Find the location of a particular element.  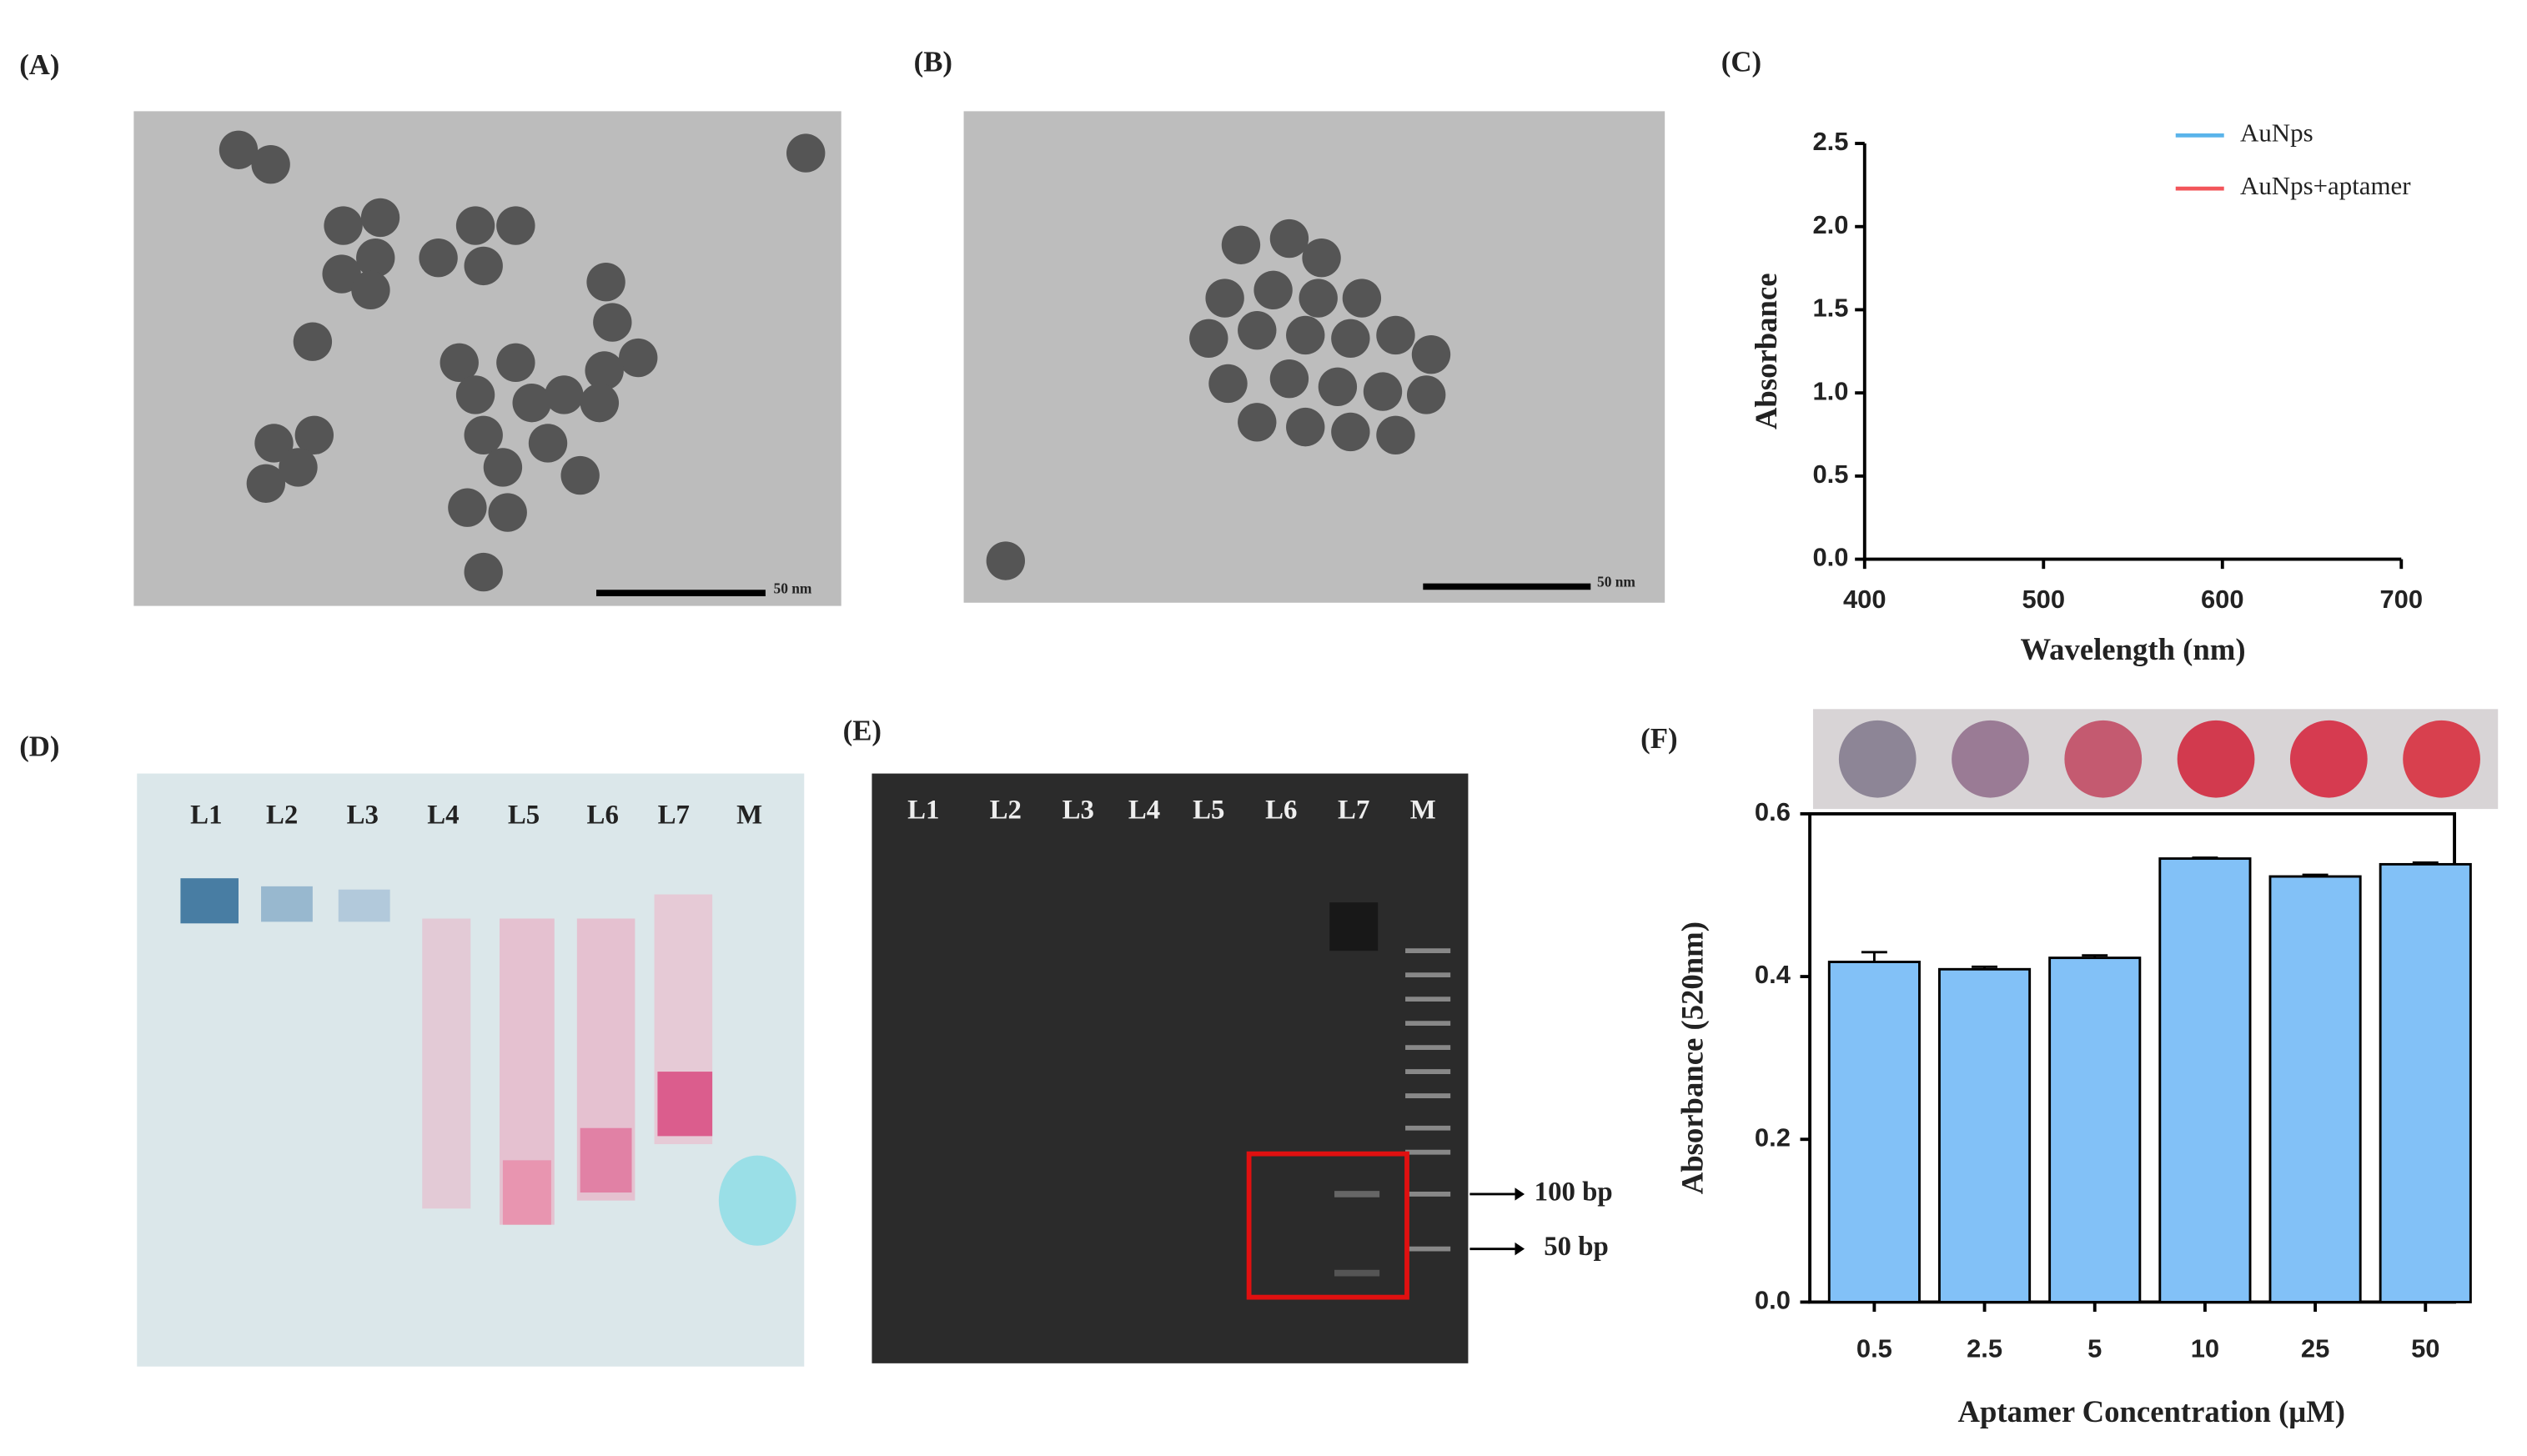

y-tick-label: 0.2 is located at coordinates (1773, 1137).